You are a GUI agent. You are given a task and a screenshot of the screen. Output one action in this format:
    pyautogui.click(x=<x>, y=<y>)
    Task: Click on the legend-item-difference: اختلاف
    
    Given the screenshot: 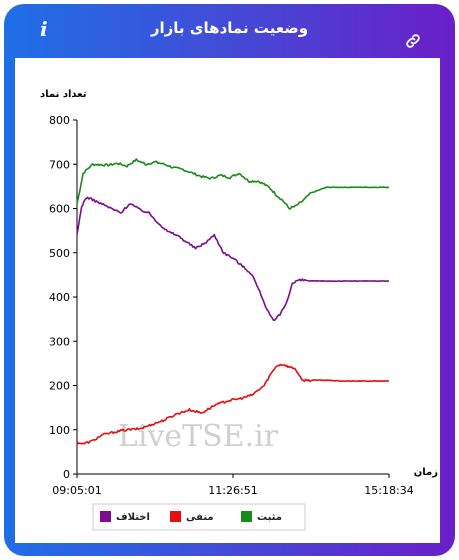 What is the action you would take?
    pyautogui.click(x=125, y=517)
    